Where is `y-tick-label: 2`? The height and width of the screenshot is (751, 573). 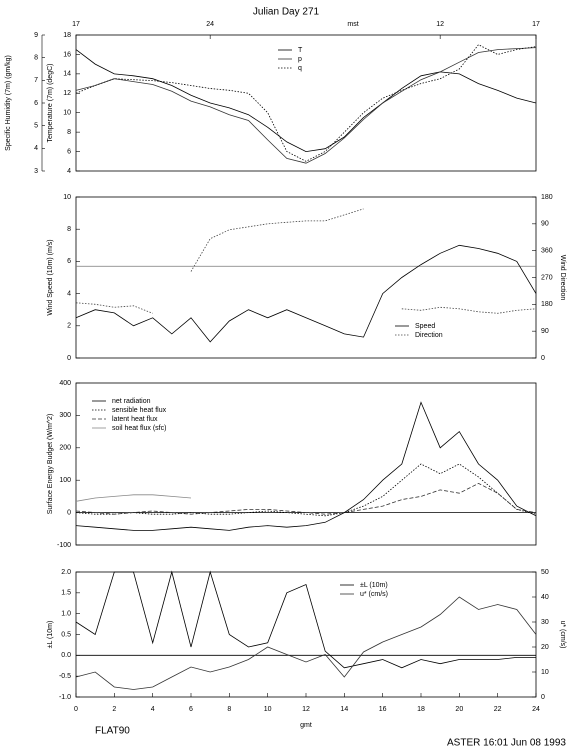
y-tick-label: 2 is located at coordinates (69, 326).